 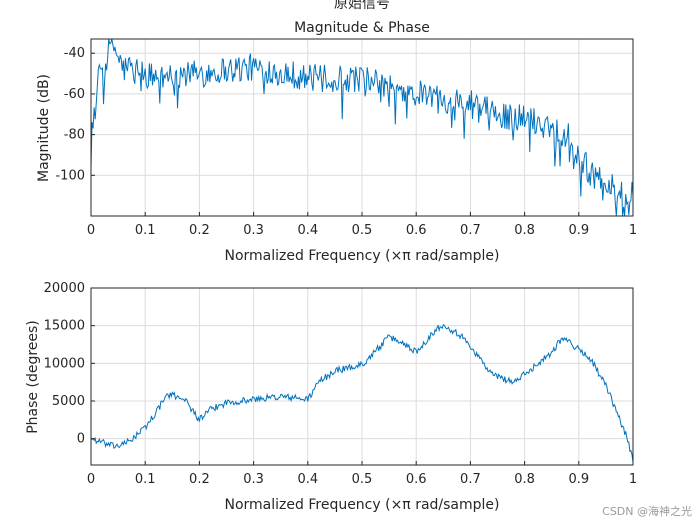 I want to click on phase-xtick-label: 0.8, so click(x=524, y=479).